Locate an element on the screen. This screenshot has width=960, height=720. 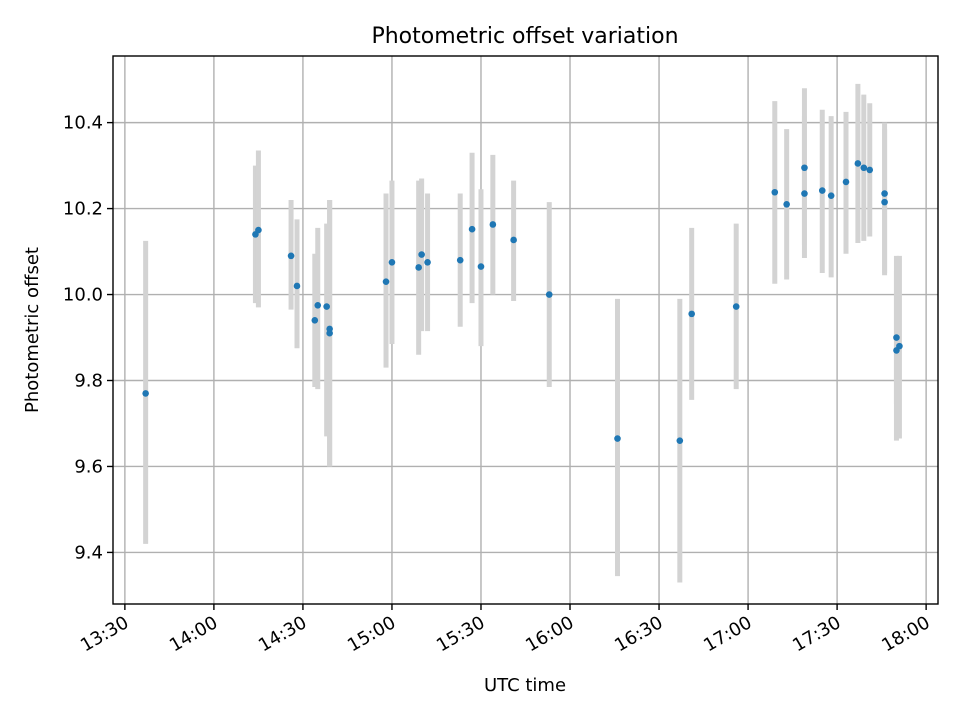
x-axis-label: UTC time is located at coordinates (525, 685).